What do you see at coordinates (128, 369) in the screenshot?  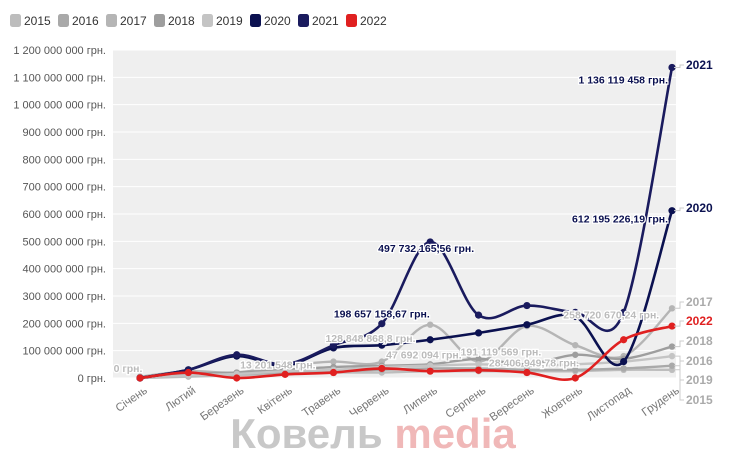 I see `data-label: 0 грн.` at bounding box center [128, 369].